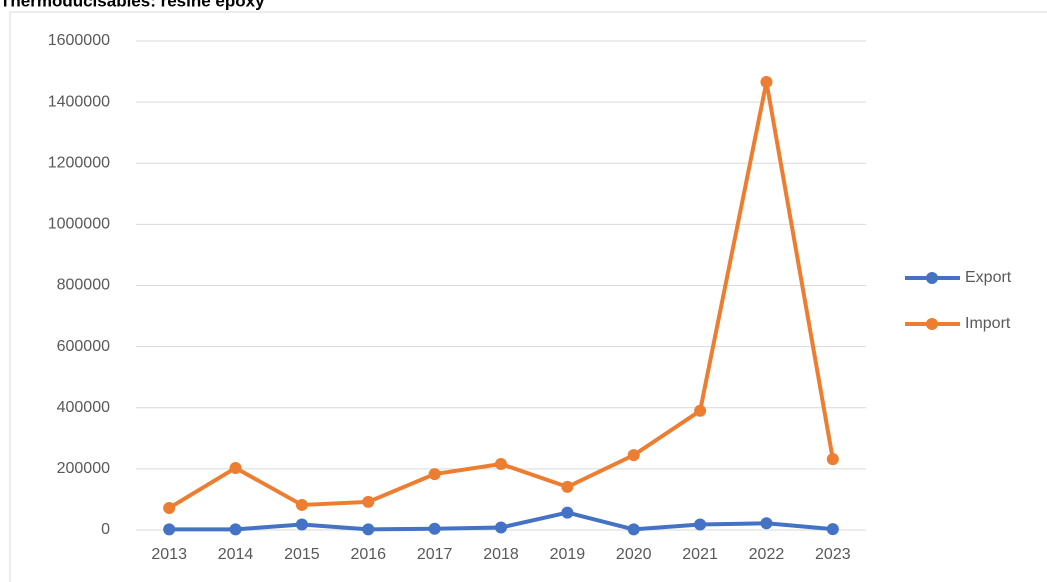  What do you see at coordinates (83, 407) in the screenshot?
I see `y-tick-label: 400000` at bounding box center [83, 407].